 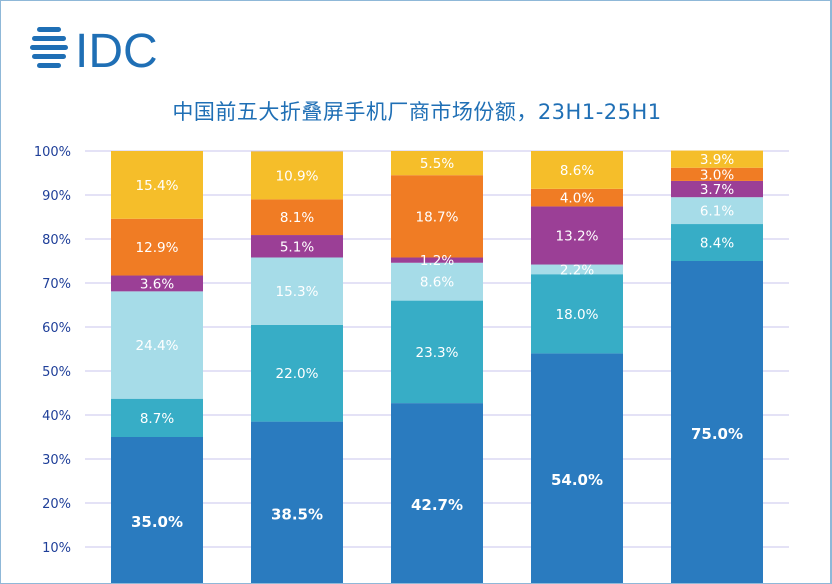 I want to click on y-tick-label: 10%, so click(x=56, y=548).